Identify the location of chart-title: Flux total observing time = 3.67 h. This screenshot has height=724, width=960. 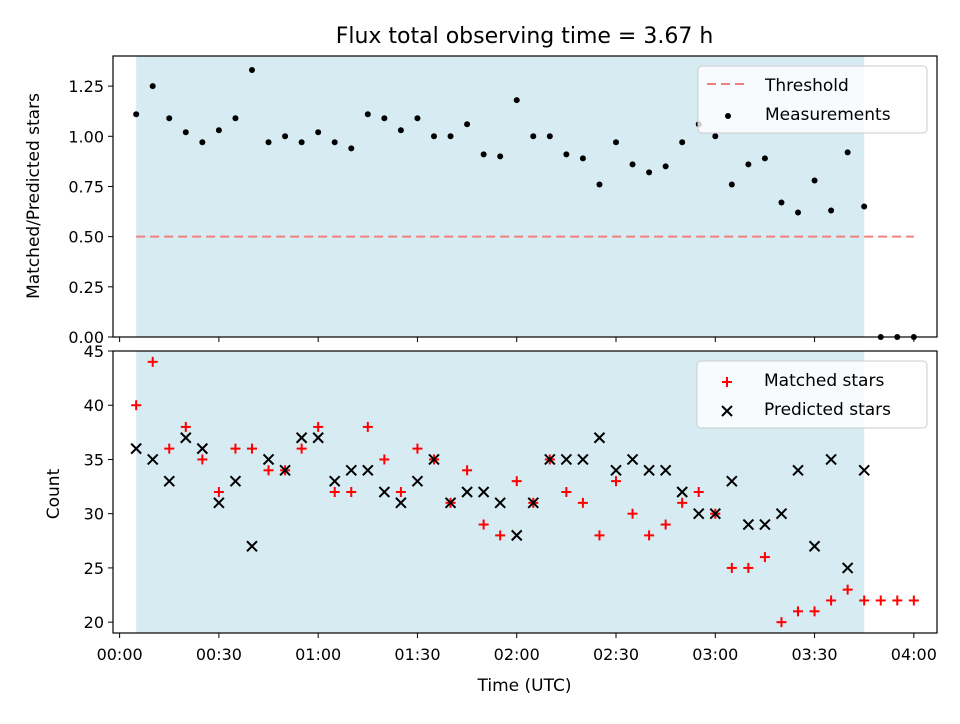
(525, 36).